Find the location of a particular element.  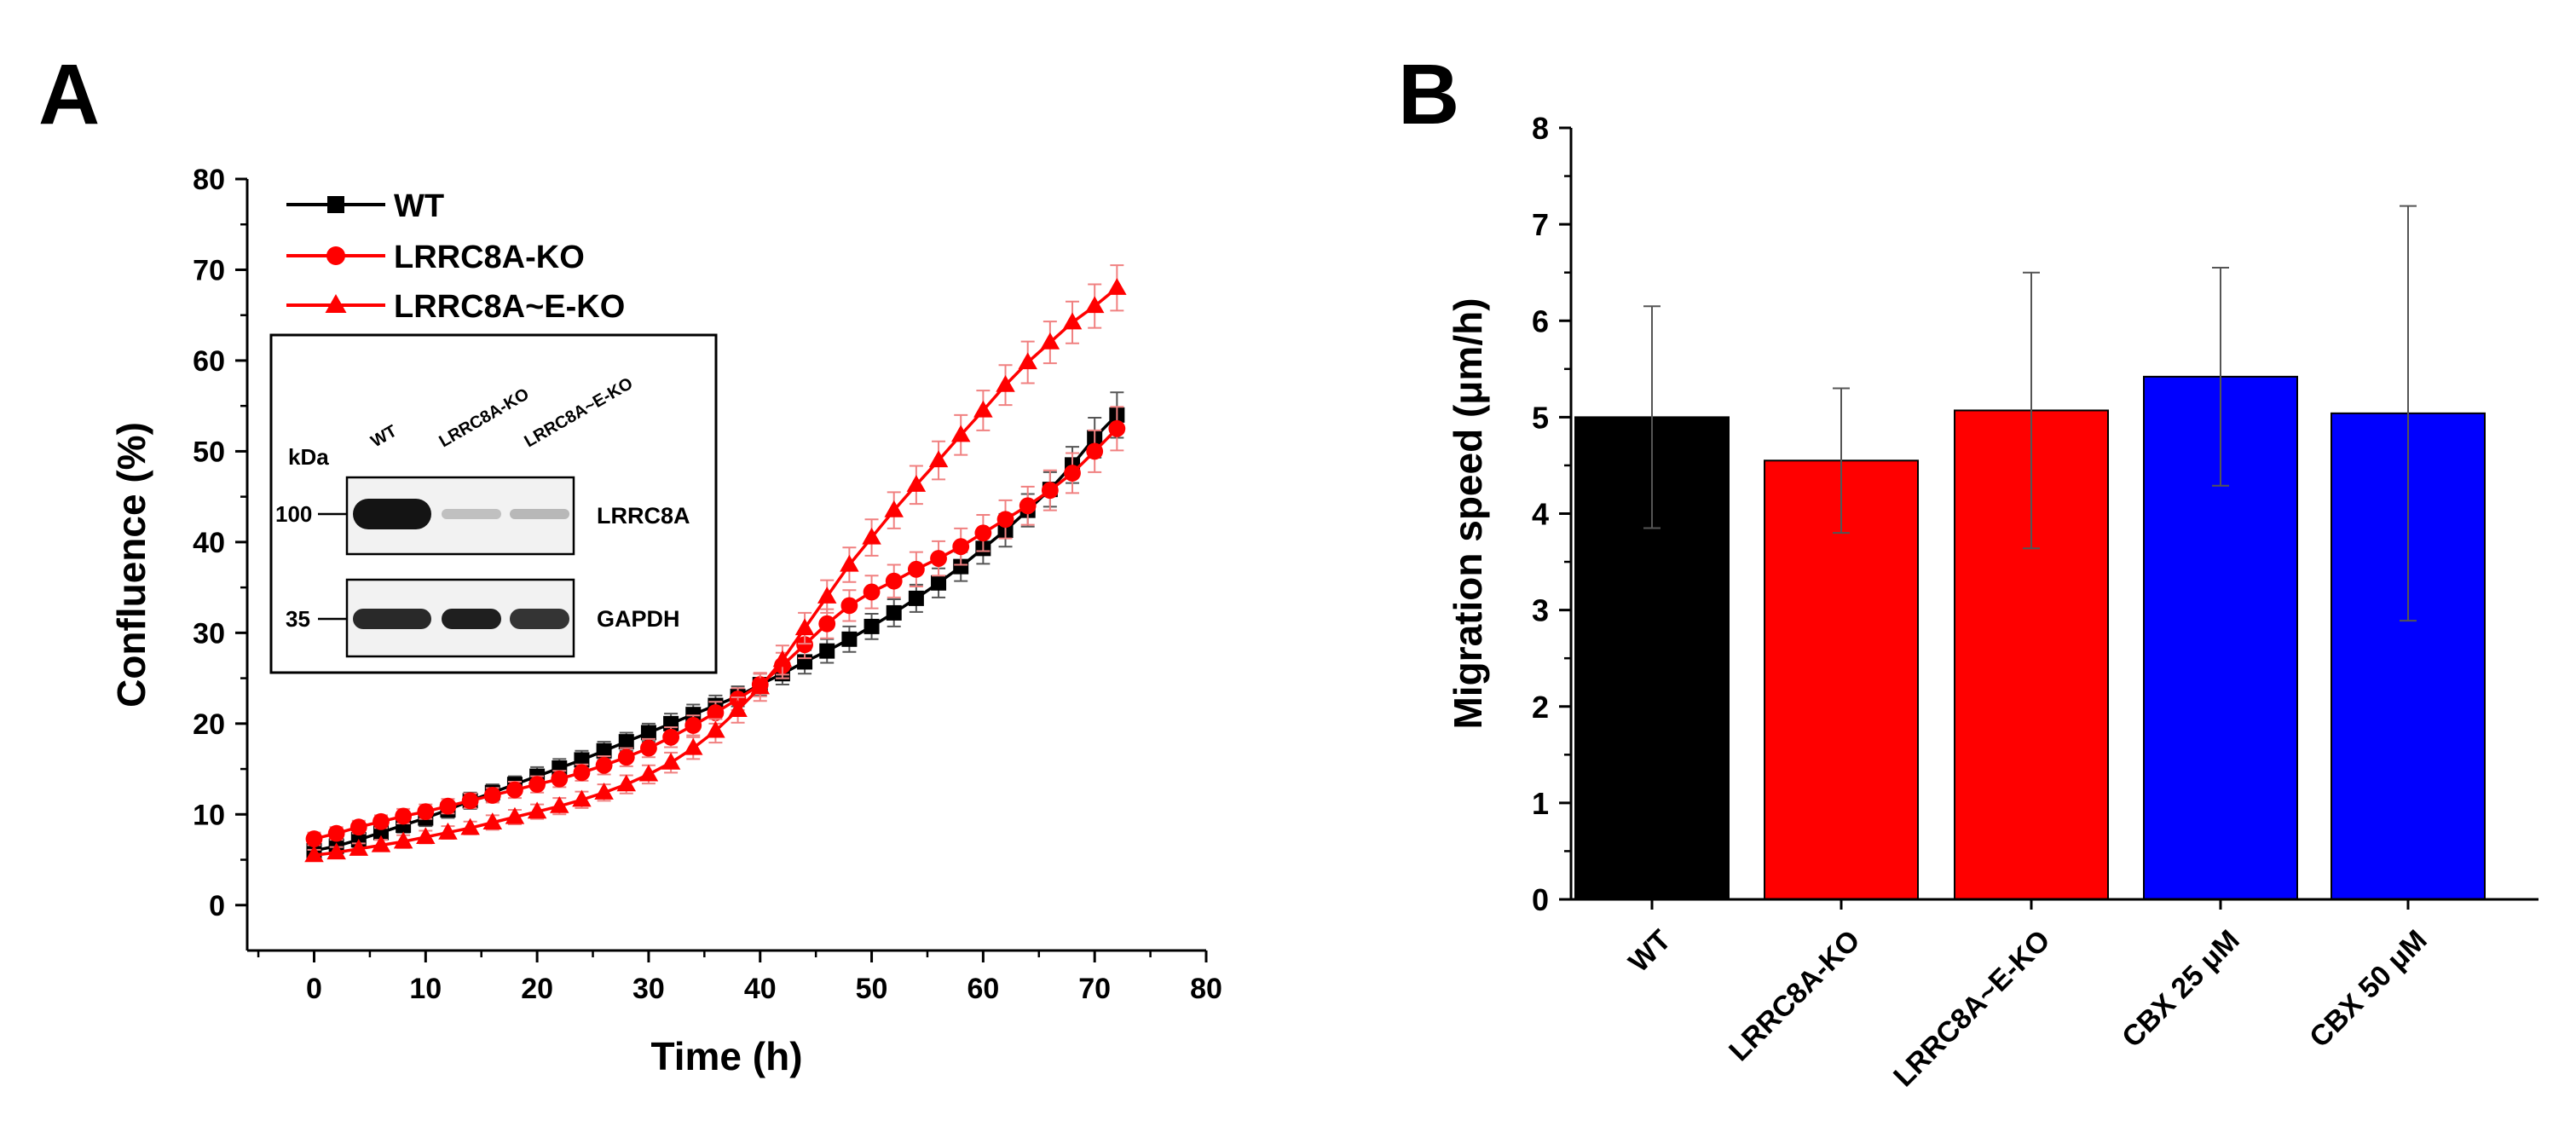

y-tick-label: 80 is located at coordinates (209, 180).